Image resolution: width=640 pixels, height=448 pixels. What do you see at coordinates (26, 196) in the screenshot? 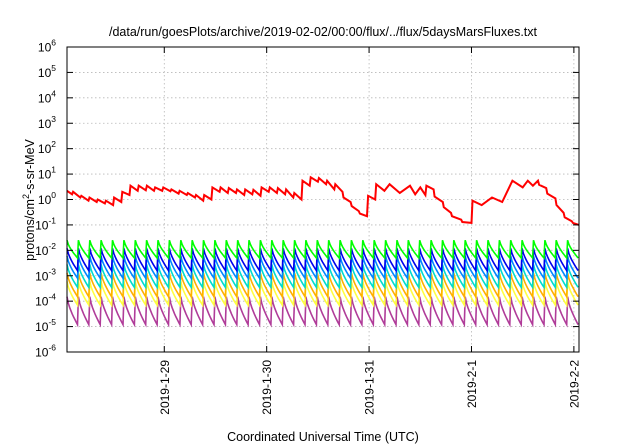
I see `y-axis-label-sup: 2` at bounding box center [26, 196].